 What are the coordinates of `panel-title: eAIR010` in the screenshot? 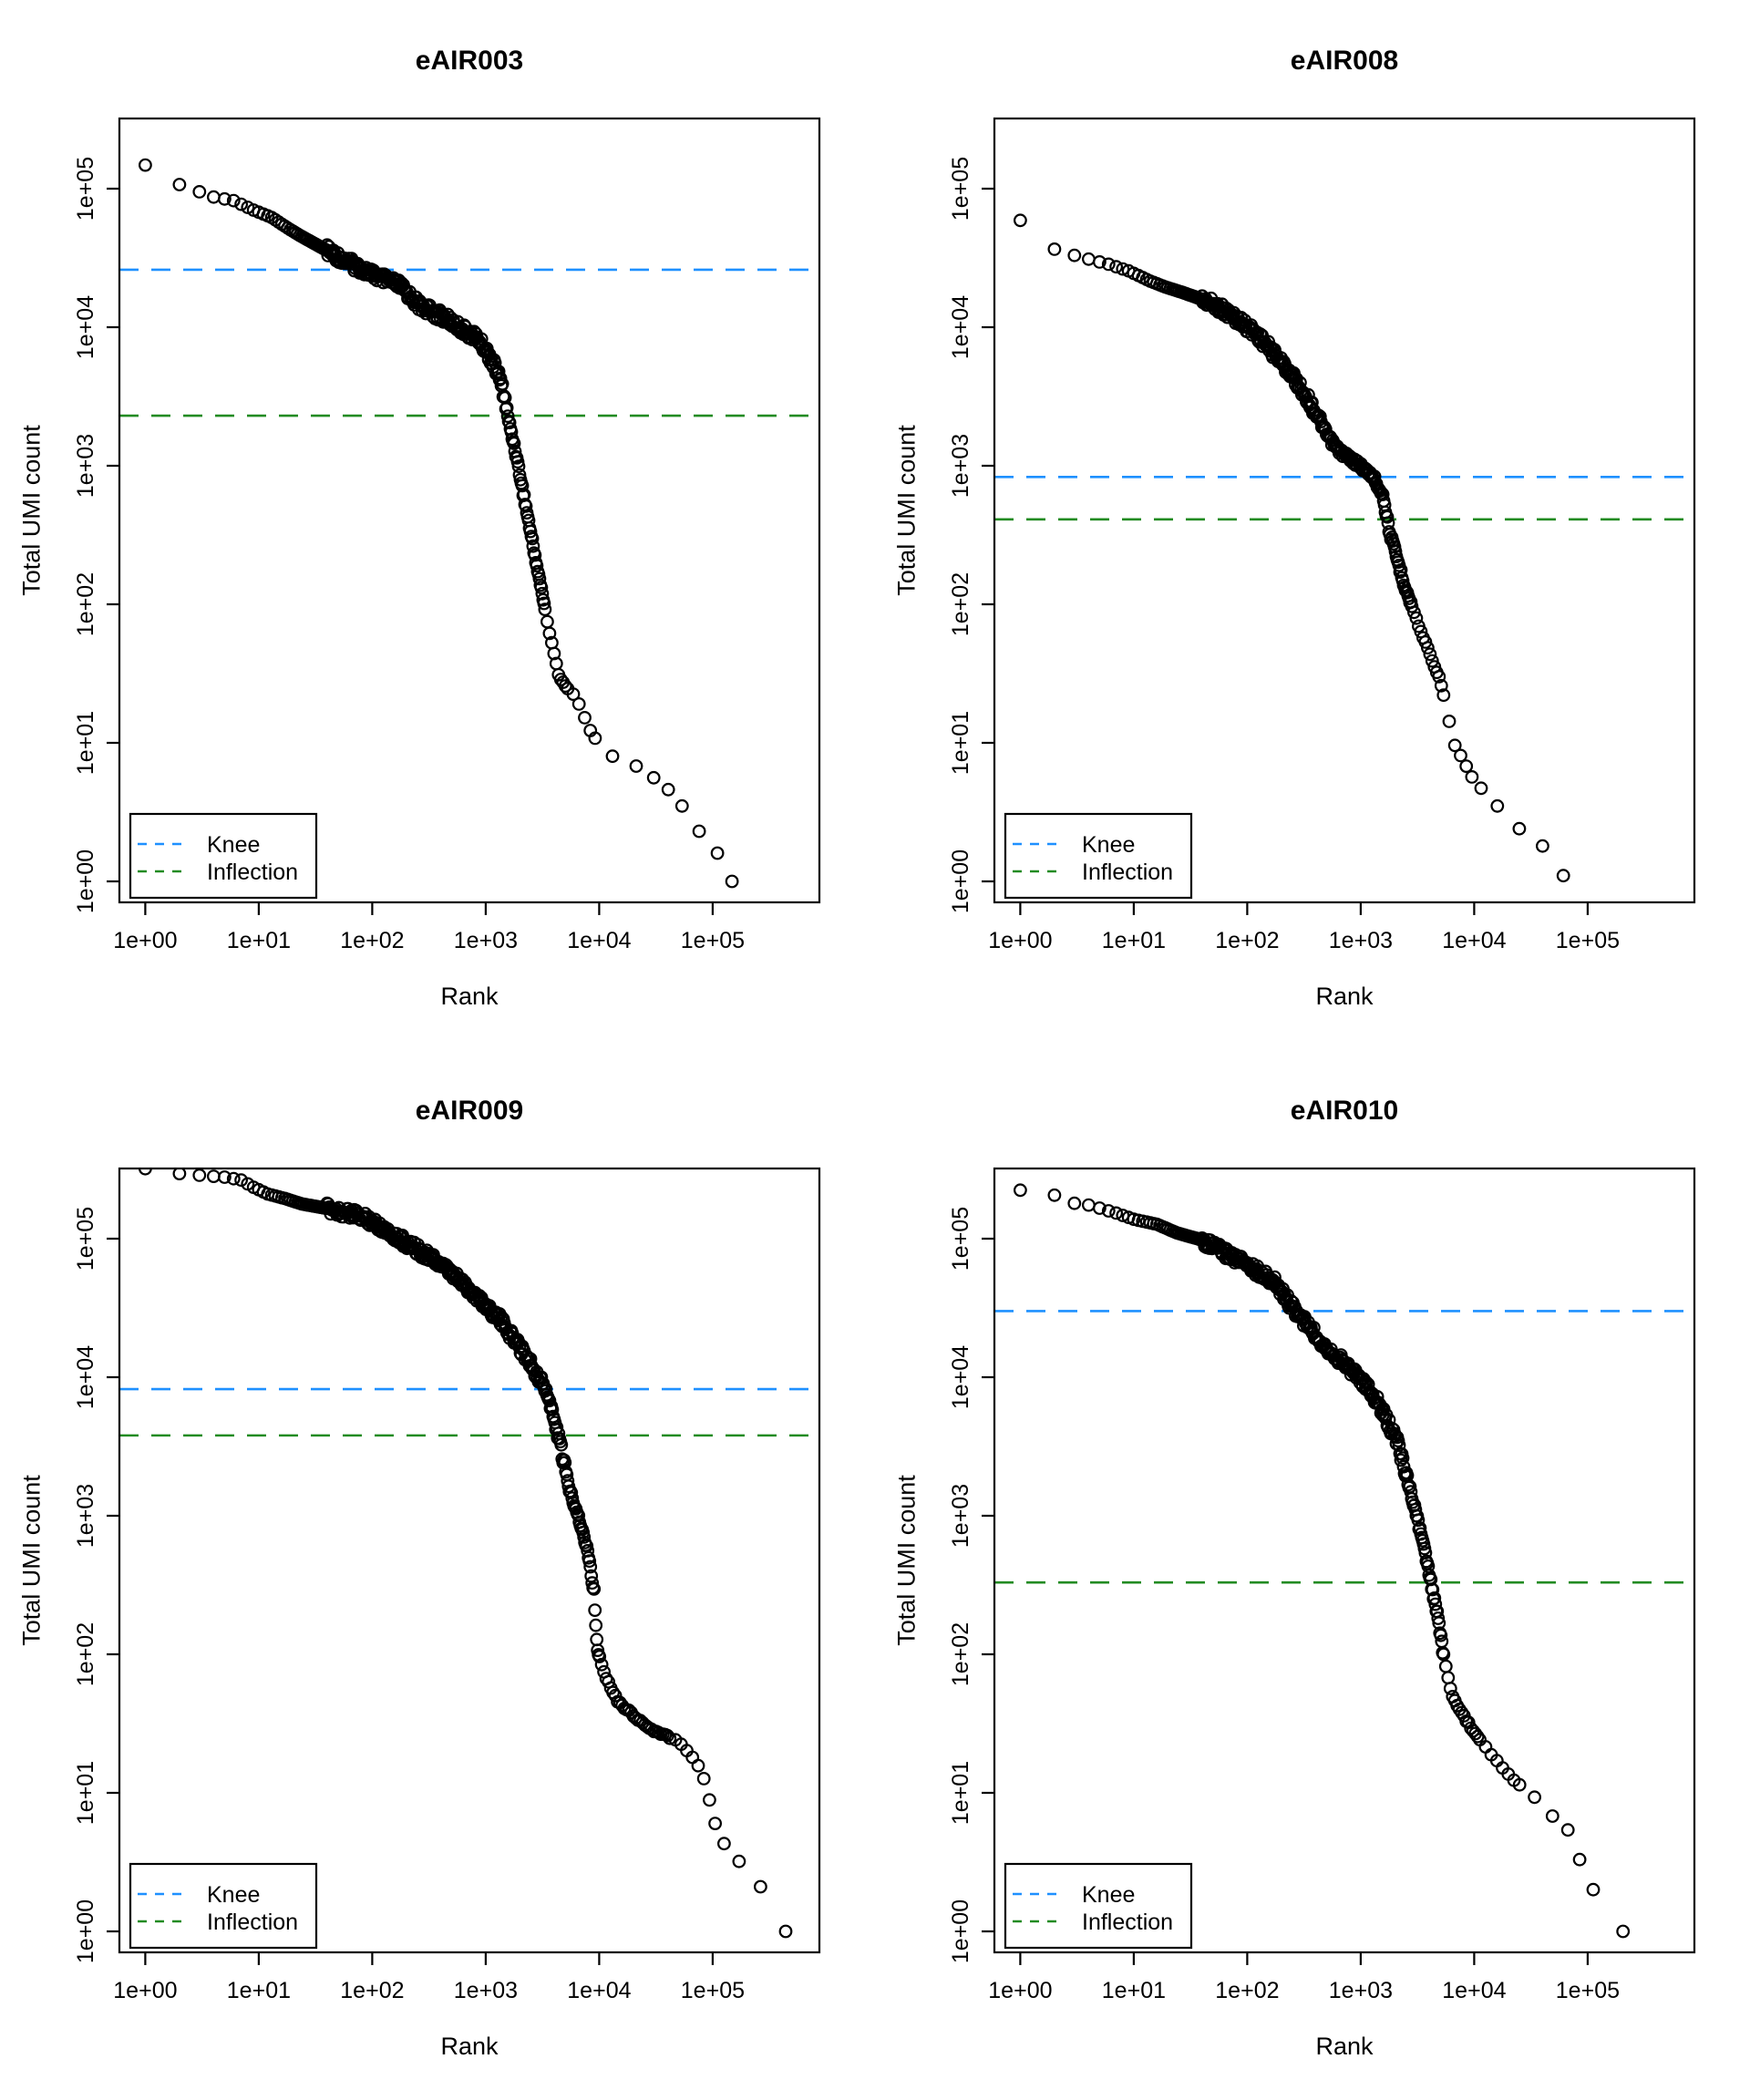 It's located at (1344, 1111).